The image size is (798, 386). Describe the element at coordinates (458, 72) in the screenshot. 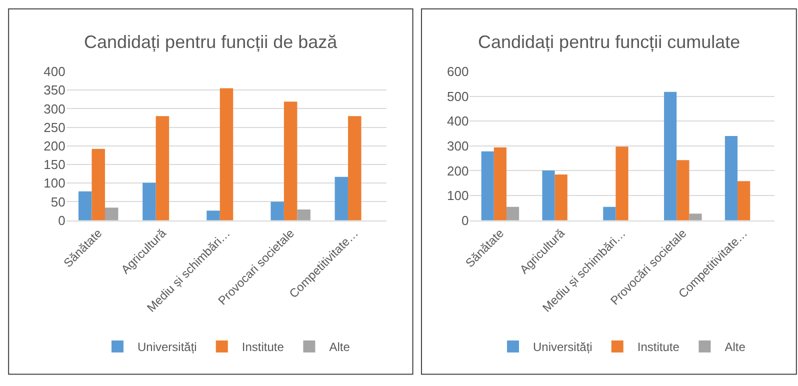

I see `y-tick-label: 600` at that location.